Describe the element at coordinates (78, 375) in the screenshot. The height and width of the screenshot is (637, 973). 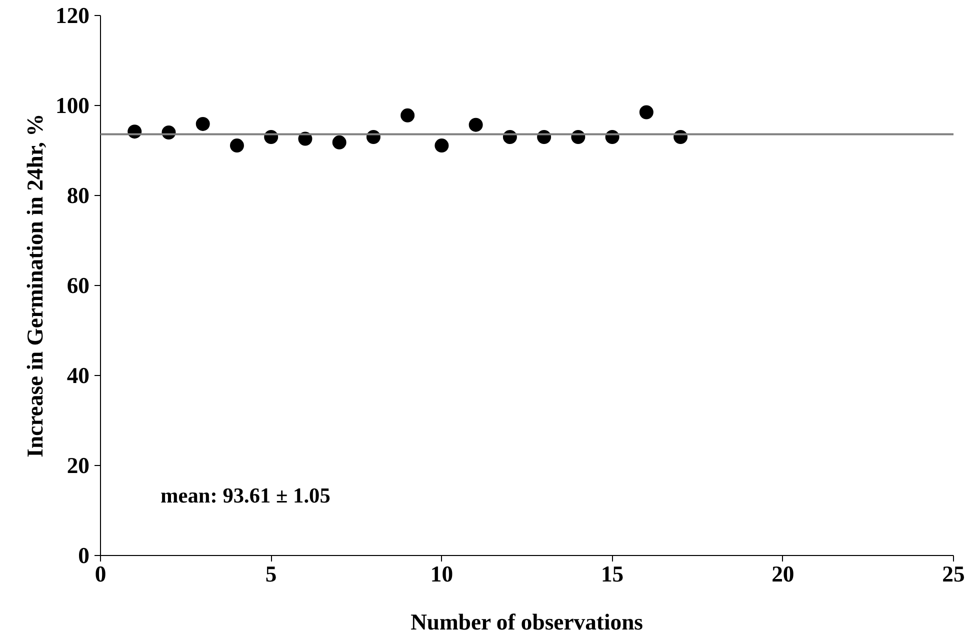
I see `y-tick-label: 40` at that location.